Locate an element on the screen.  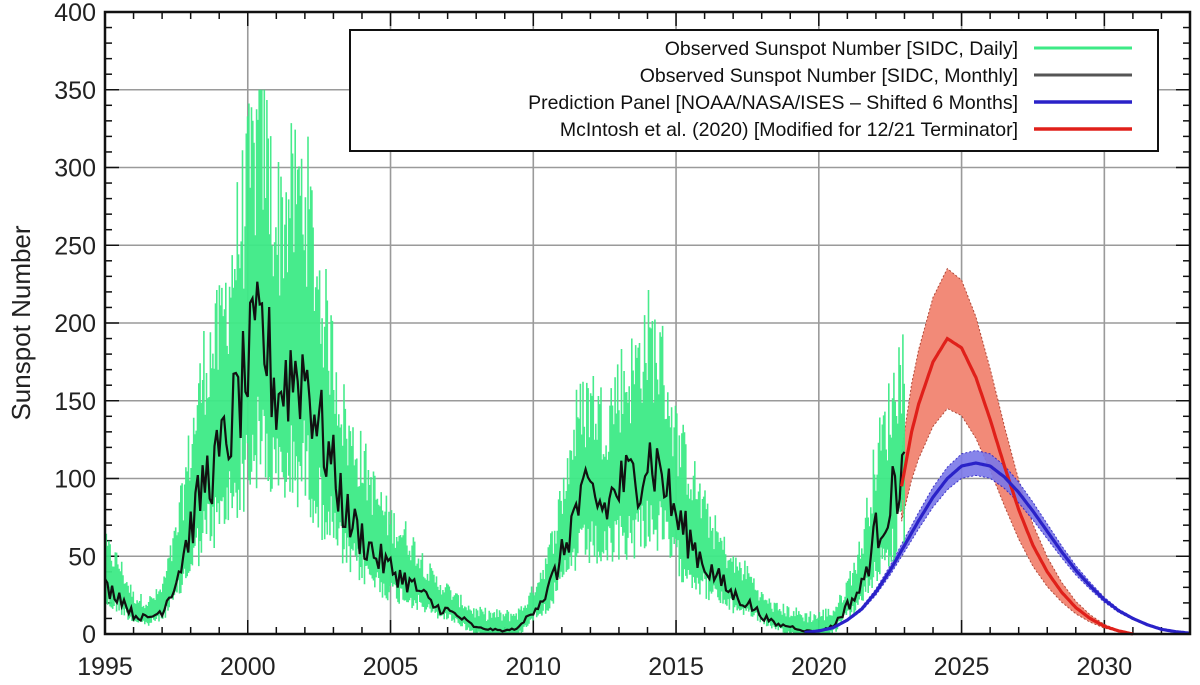
x-tick-label: 2005 is located at coordinates (391, 667).